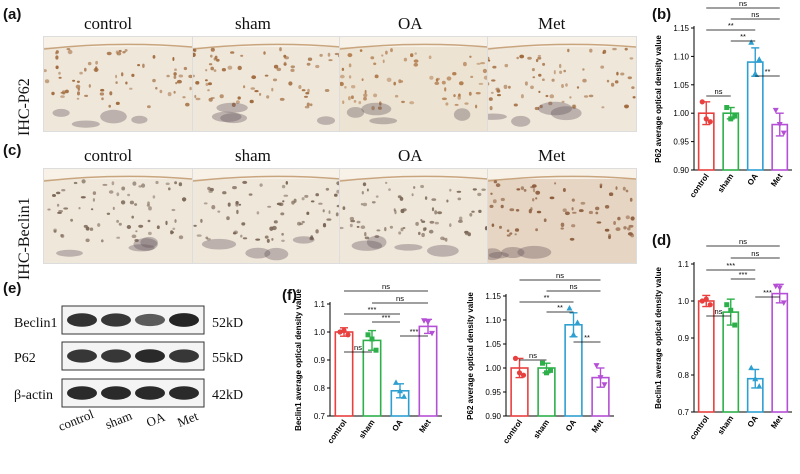 Image resolution: width=800 pixels, height=474 pixels. What do you see at coordinates (731, 141) in the screenshot?
I see `bar-sham` at bounding box center [731, 141].